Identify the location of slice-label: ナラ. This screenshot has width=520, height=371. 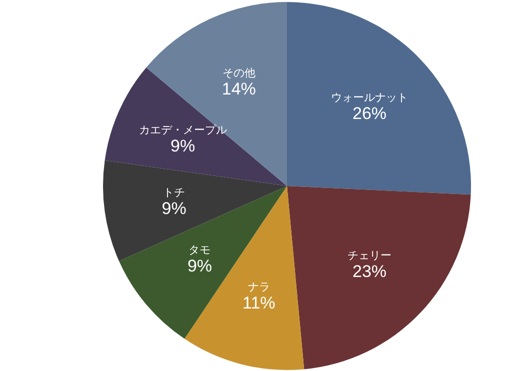
(259, 287).